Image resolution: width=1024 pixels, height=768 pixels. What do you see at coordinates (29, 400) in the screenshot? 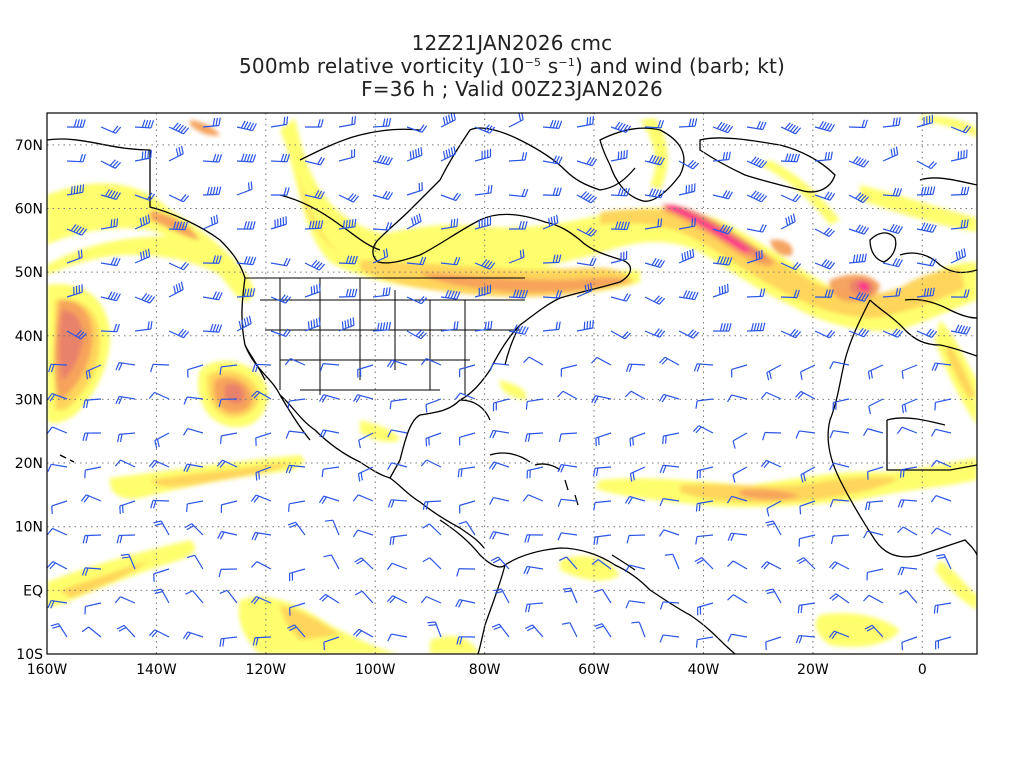
I see `latitude-tick-label: 30N` at bounding box center [29, 400].